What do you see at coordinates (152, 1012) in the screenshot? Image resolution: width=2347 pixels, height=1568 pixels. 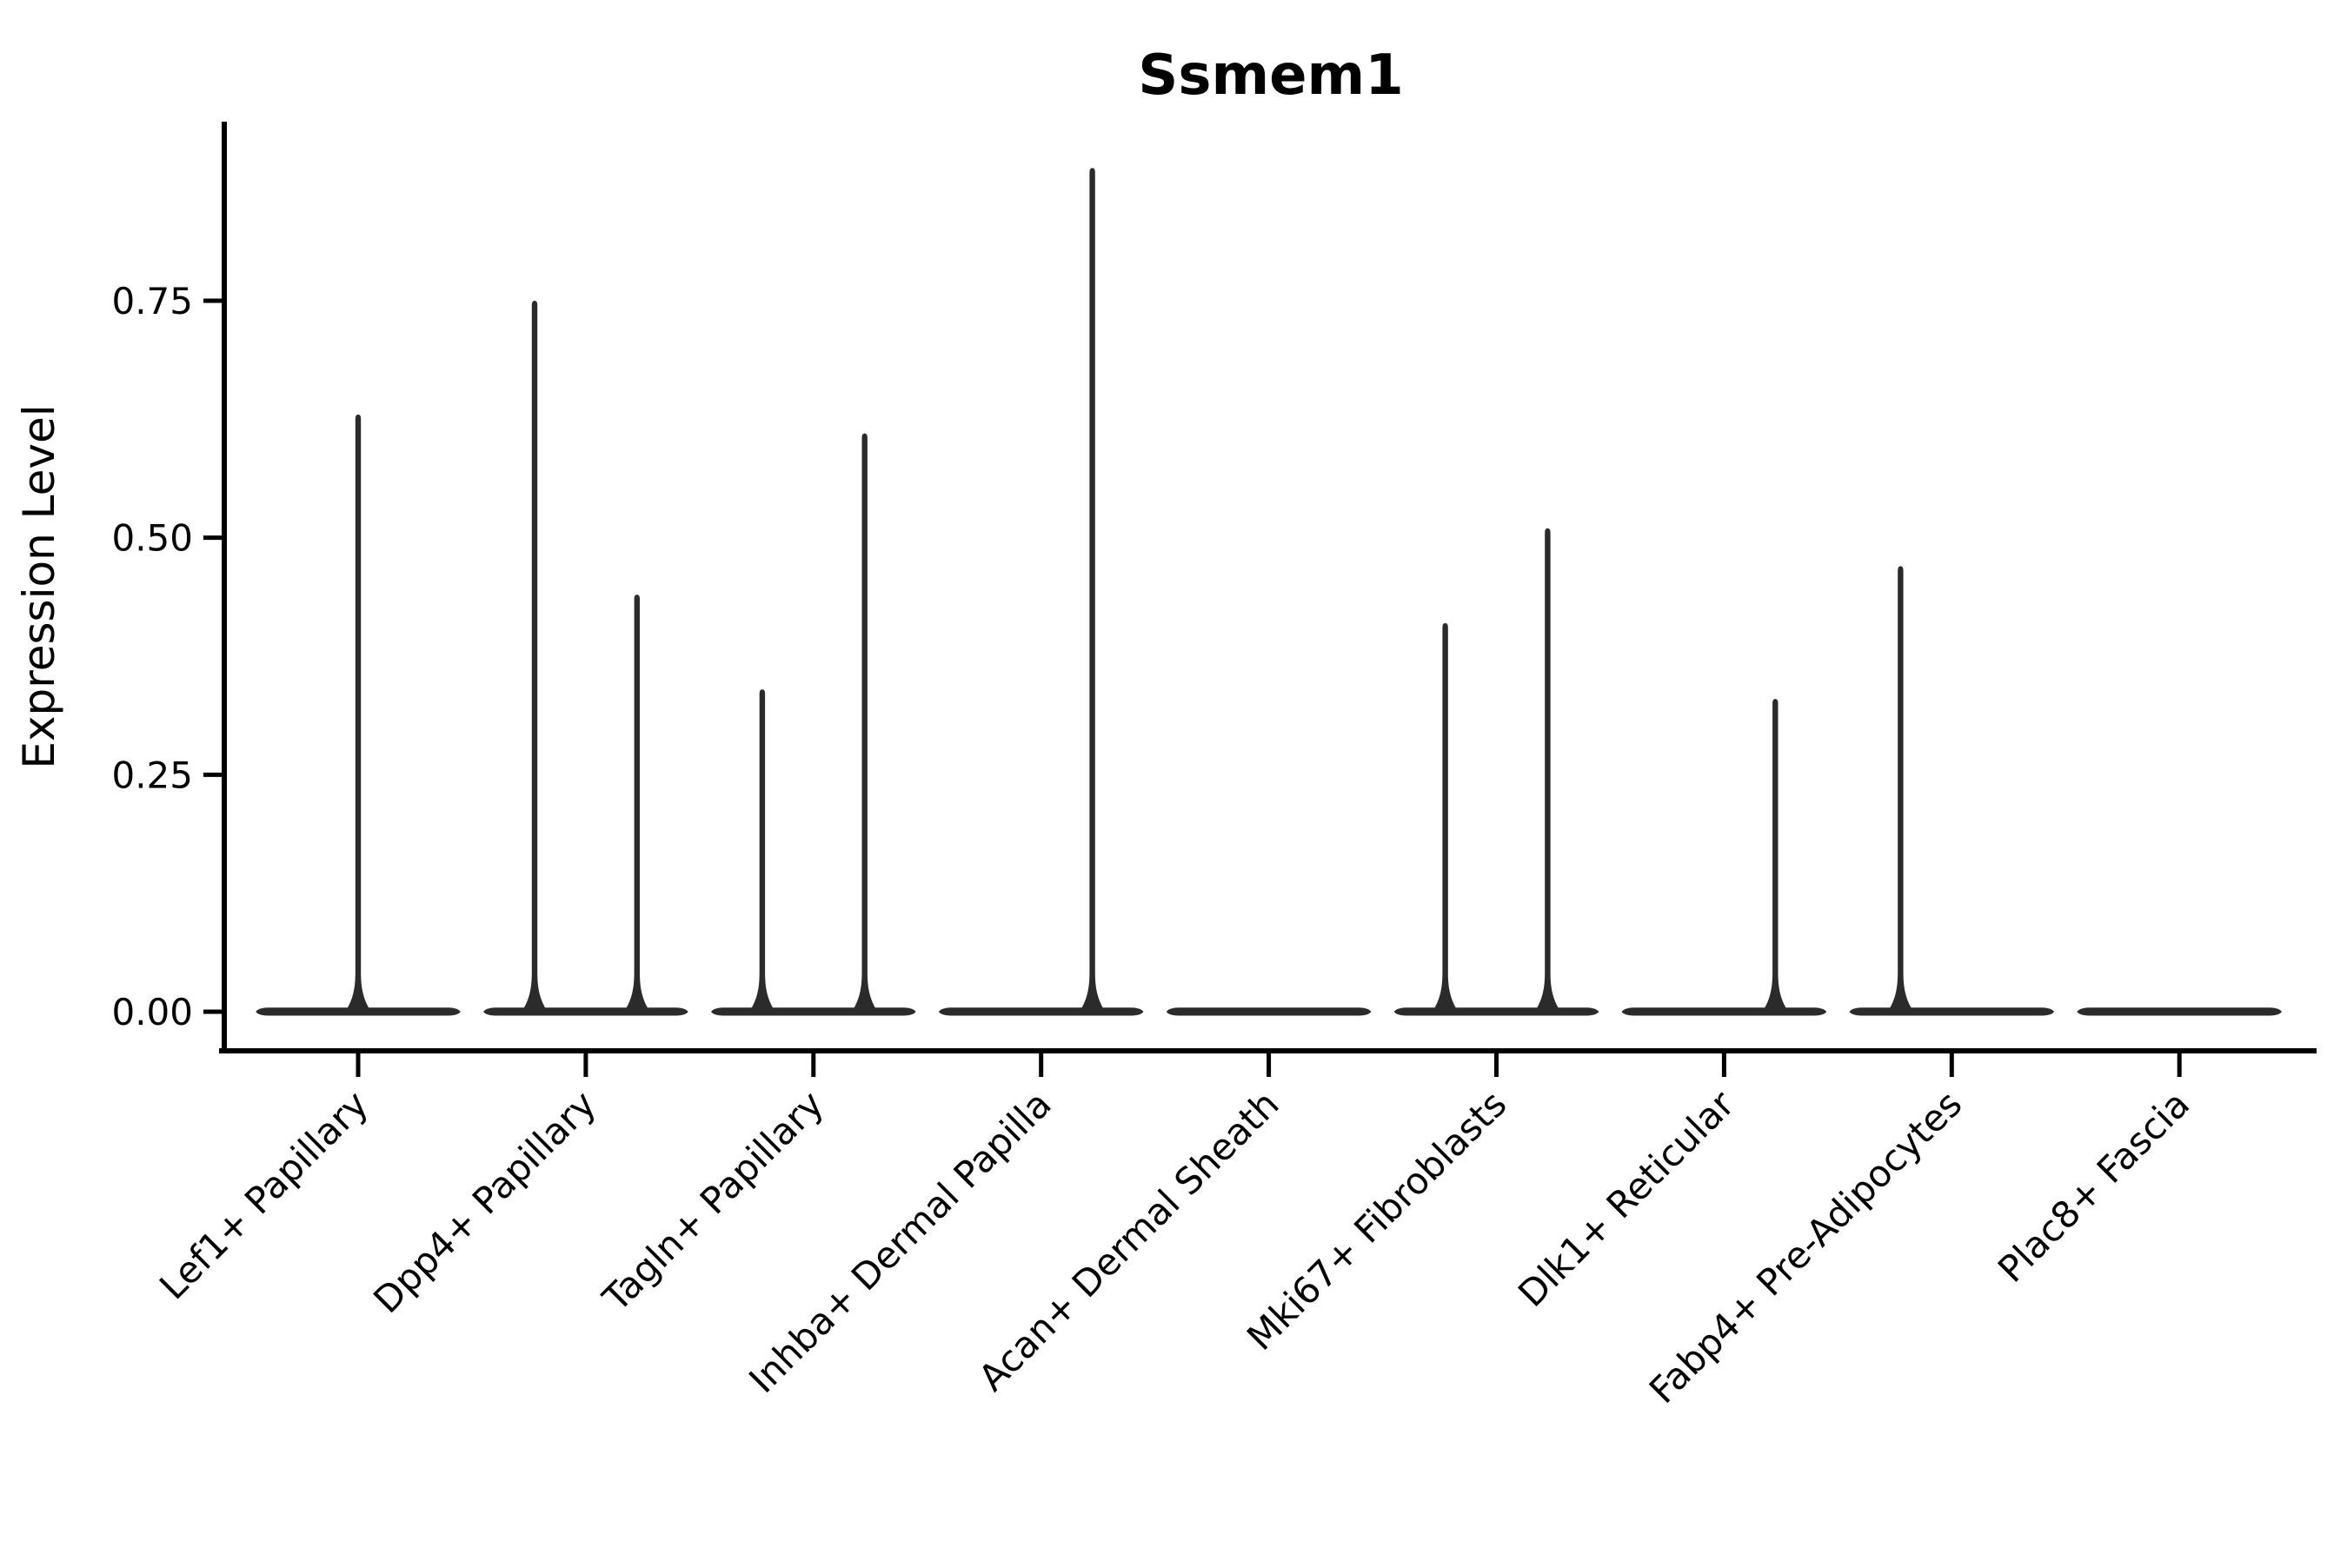 I see `y-tick-label: 0.00` at bounding box center [152, 1012].